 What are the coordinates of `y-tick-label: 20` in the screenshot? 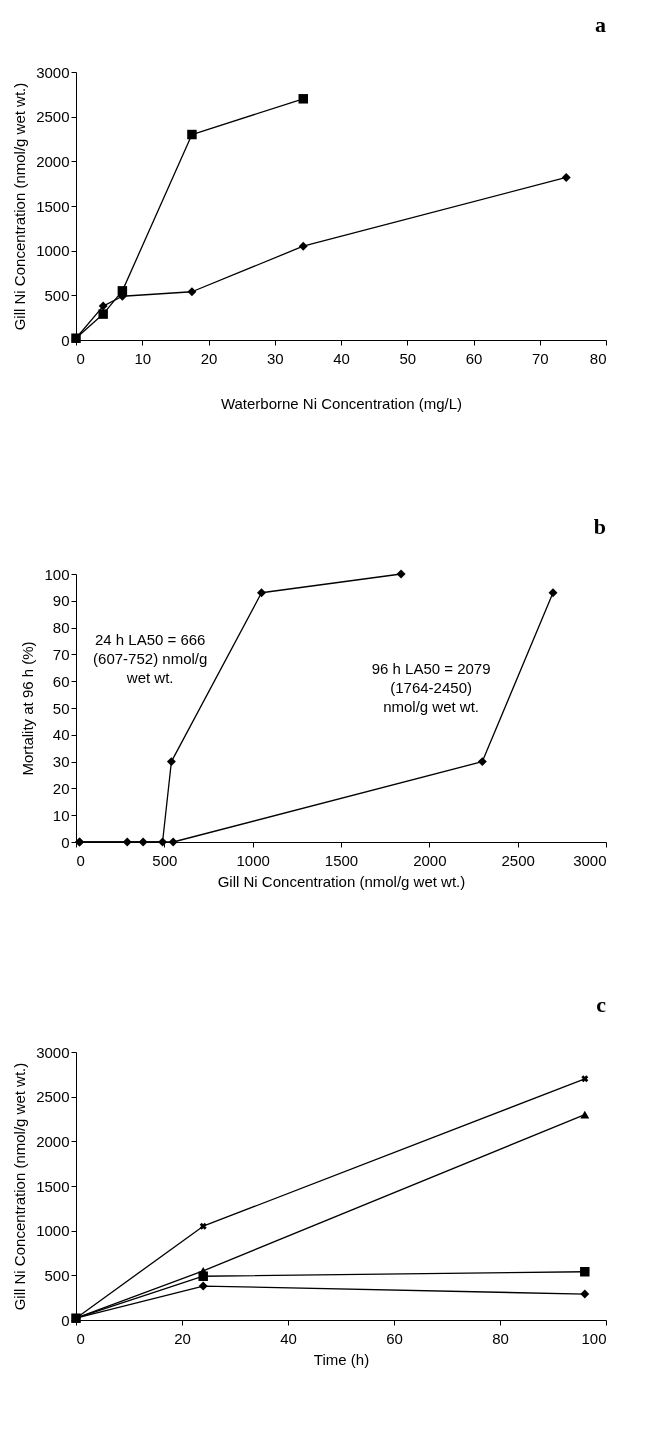 It's located at (61, 788).